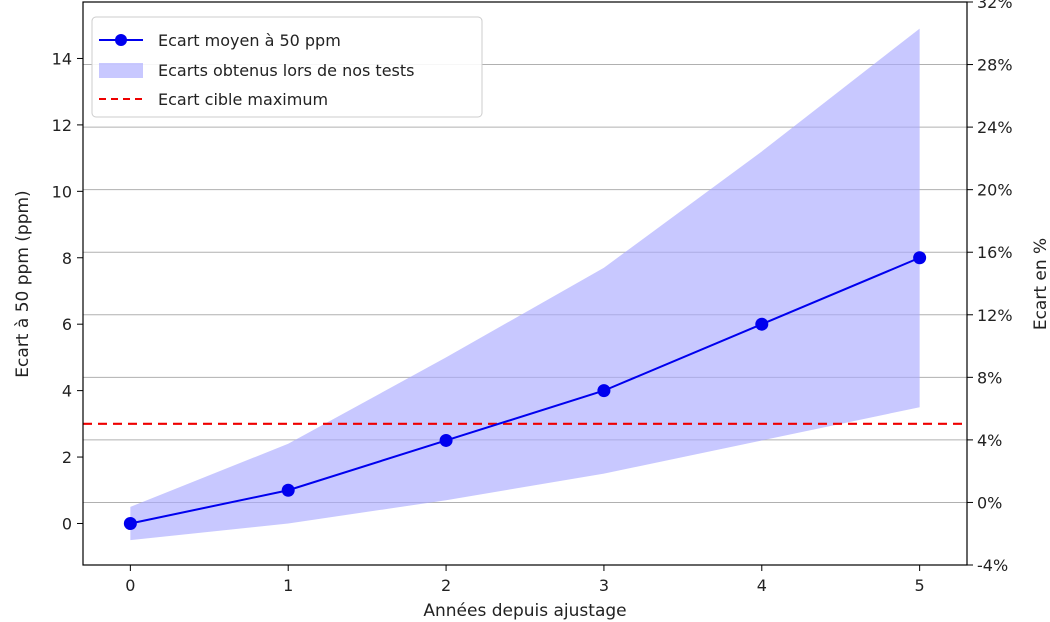  I want to click on y2-tick-label-2: 4%, so click(989, 440).